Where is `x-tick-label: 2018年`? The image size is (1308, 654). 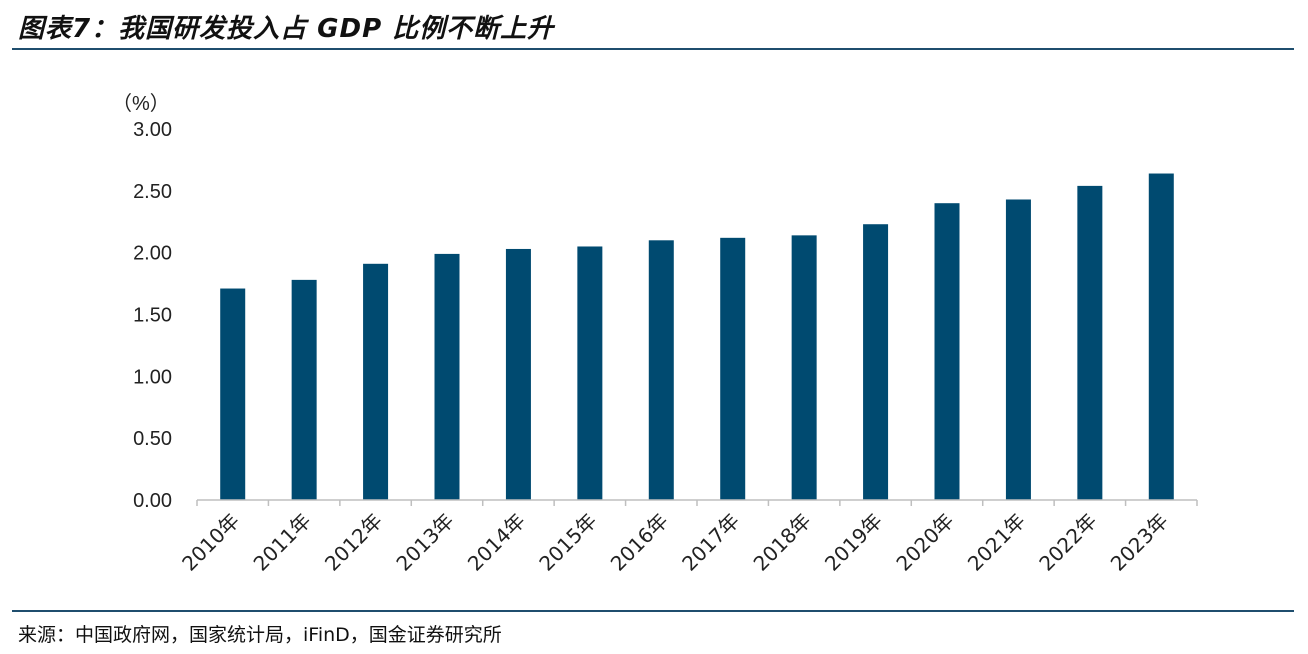
x-tick-label: 2018年 is located at coordinates (782, 542).